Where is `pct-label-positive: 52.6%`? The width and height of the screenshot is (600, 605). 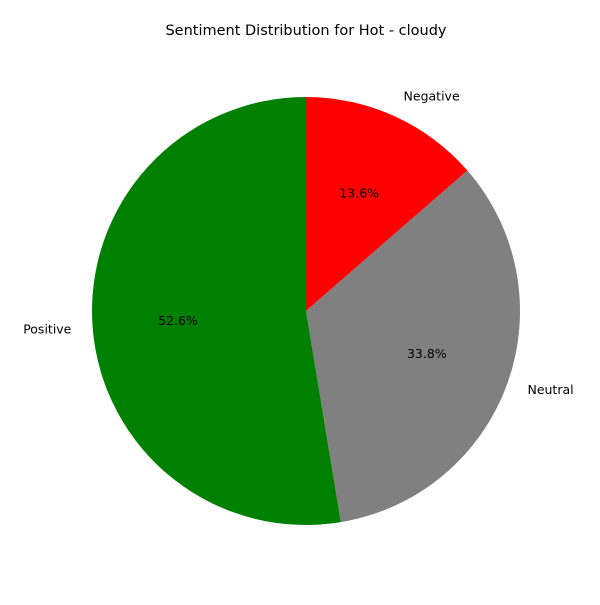
pct-label-positive: 52.6% is located at coordinates (178, 320).